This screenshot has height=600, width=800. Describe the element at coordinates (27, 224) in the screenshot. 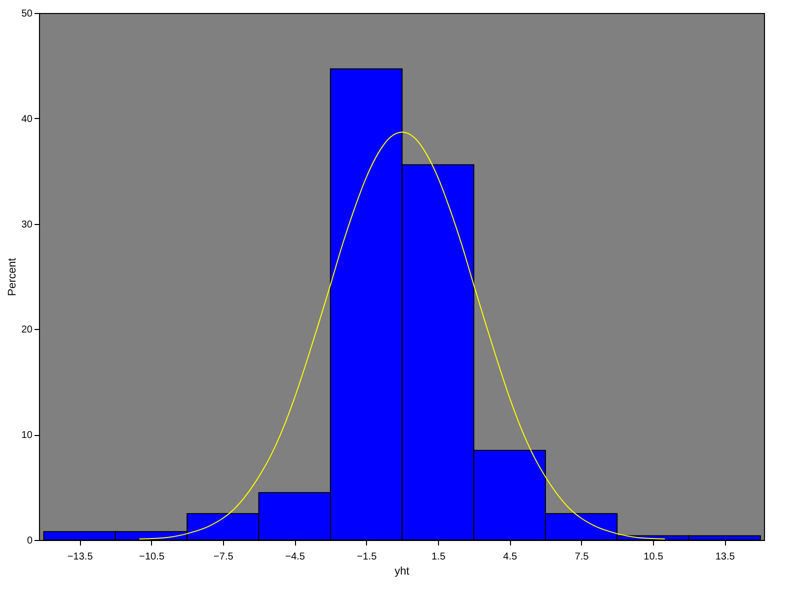

I see `y-tick-label: 30` at that location.